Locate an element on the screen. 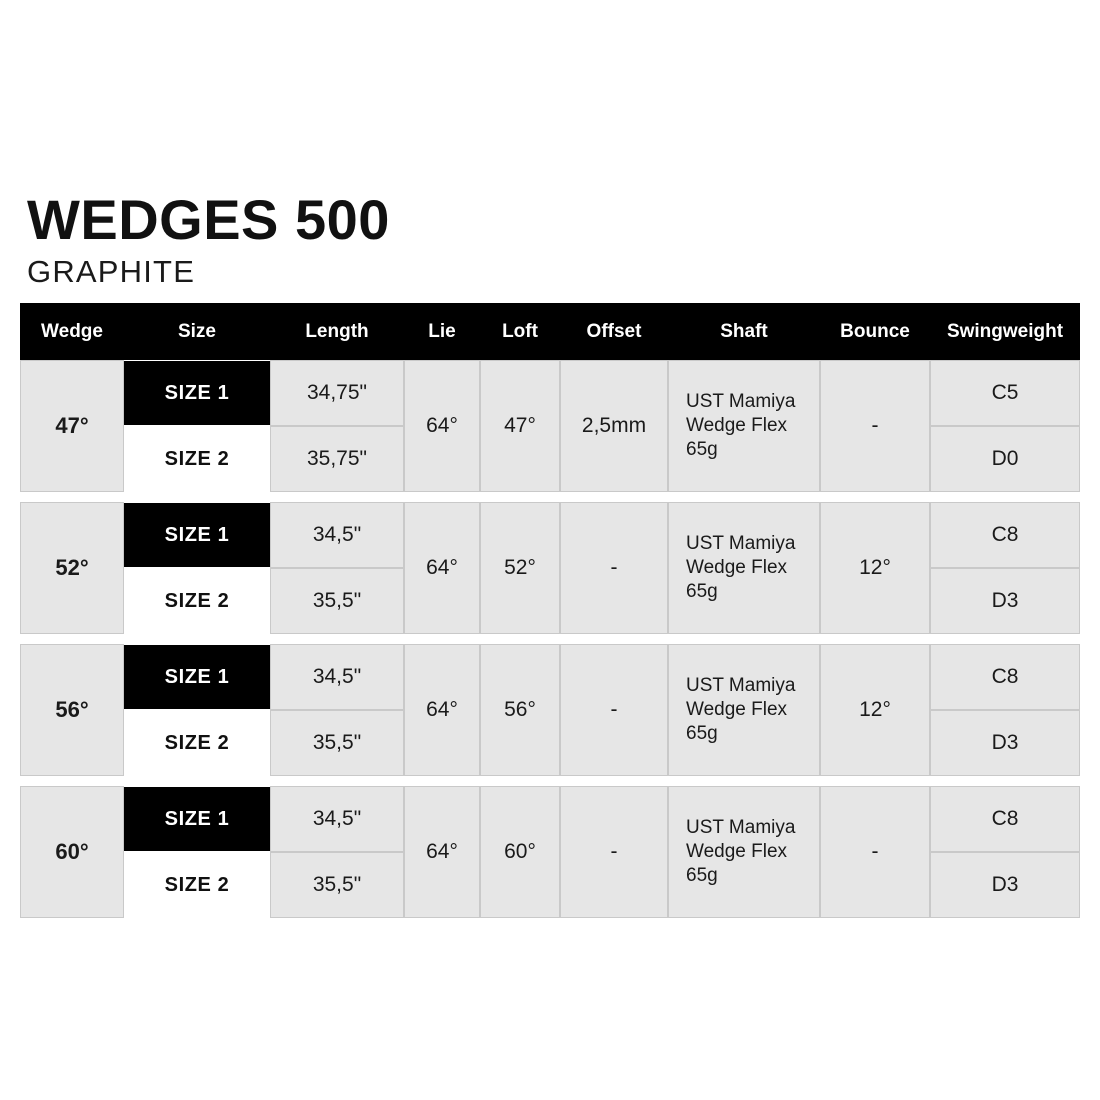 This screenshot has height=1100, width=1100. column-header-shaft: Shaft is located at coordinates (744, 331).